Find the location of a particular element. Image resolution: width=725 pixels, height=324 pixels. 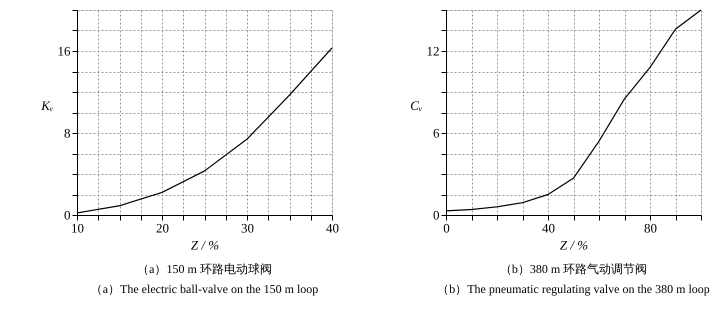

x-tick-label: 20 is located at coordinates (162, 228).